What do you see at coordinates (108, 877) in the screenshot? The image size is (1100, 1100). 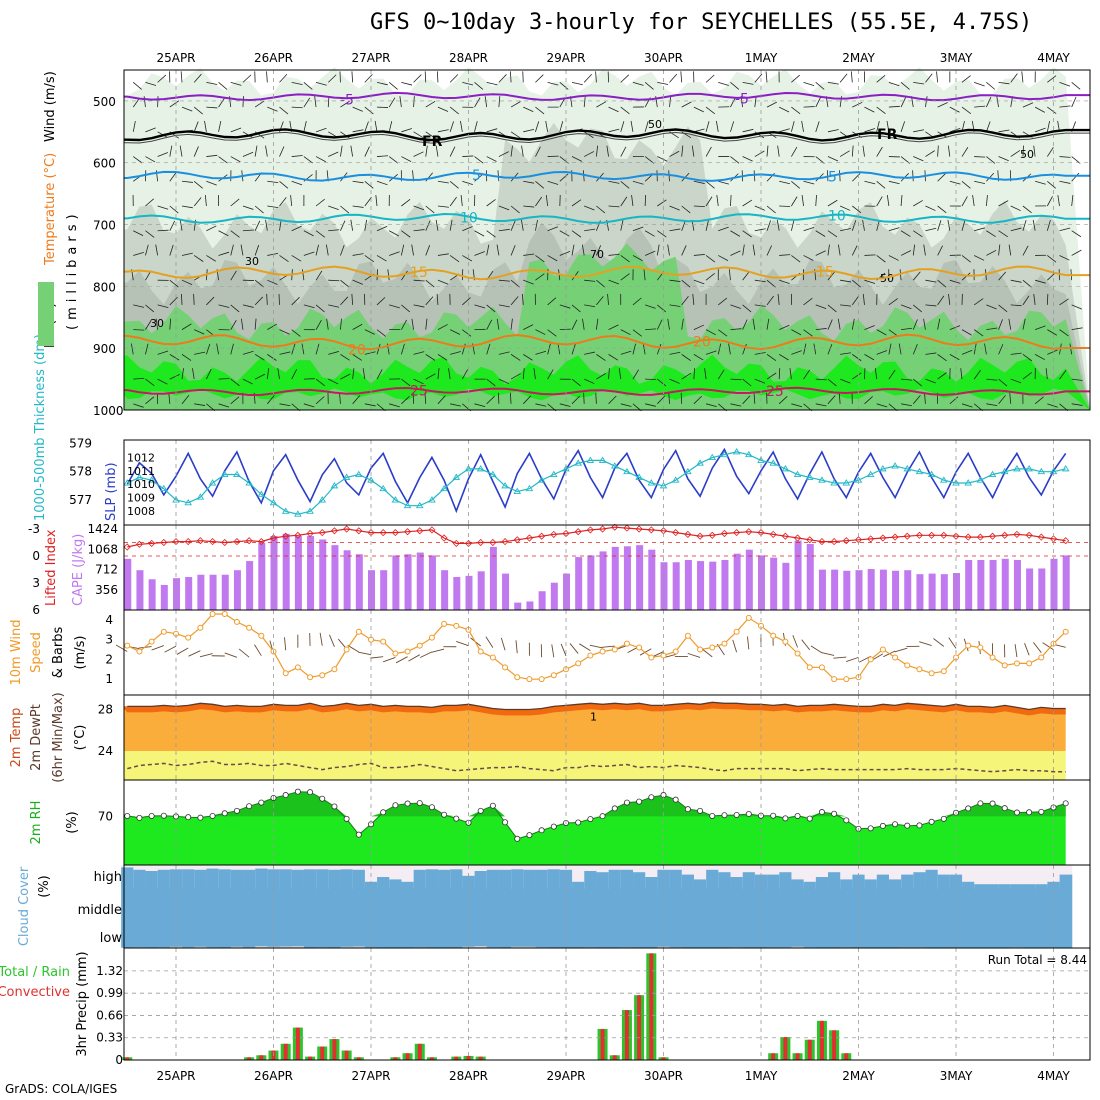 I see `cloud-layer-label: high` at bounding box center [108, 877].